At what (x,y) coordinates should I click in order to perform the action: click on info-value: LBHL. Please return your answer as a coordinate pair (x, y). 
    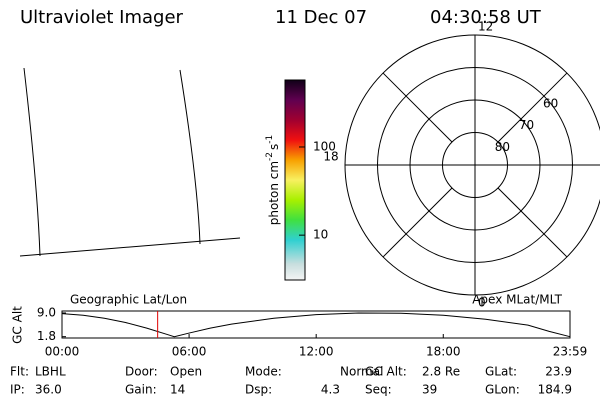
    Looking at the image, I should click on (50, 372).